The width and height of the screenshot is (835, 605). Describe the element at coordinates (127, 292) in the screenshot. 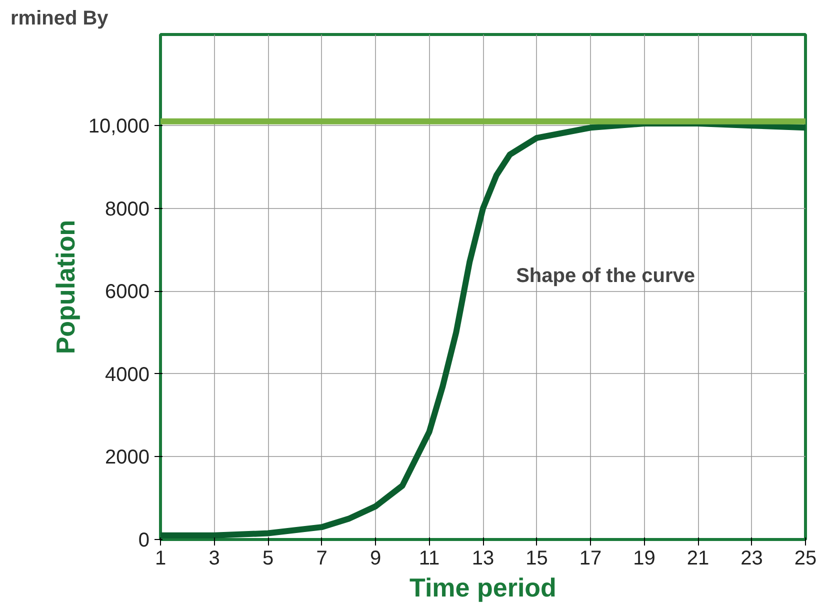

I see `y-tick-label: 6000` at that location.